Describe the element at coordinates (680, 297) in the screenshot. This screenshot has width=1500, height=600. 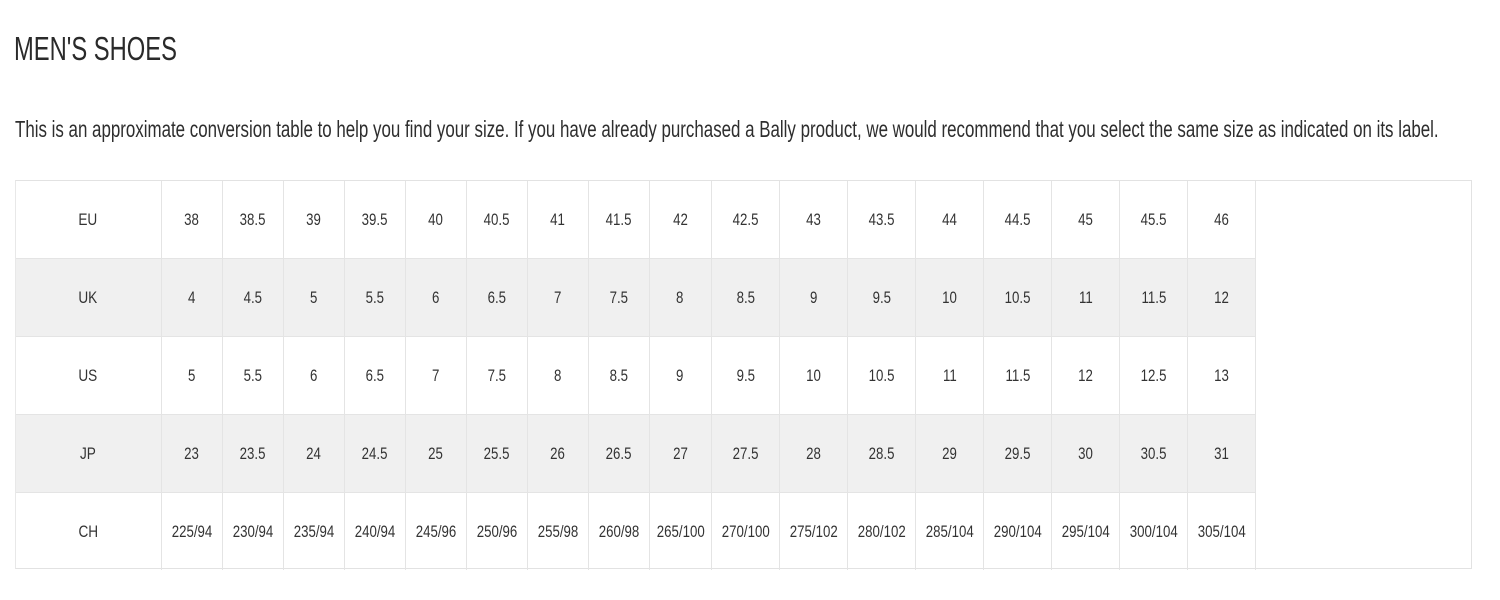
I see `size-cell: 8` at that location.